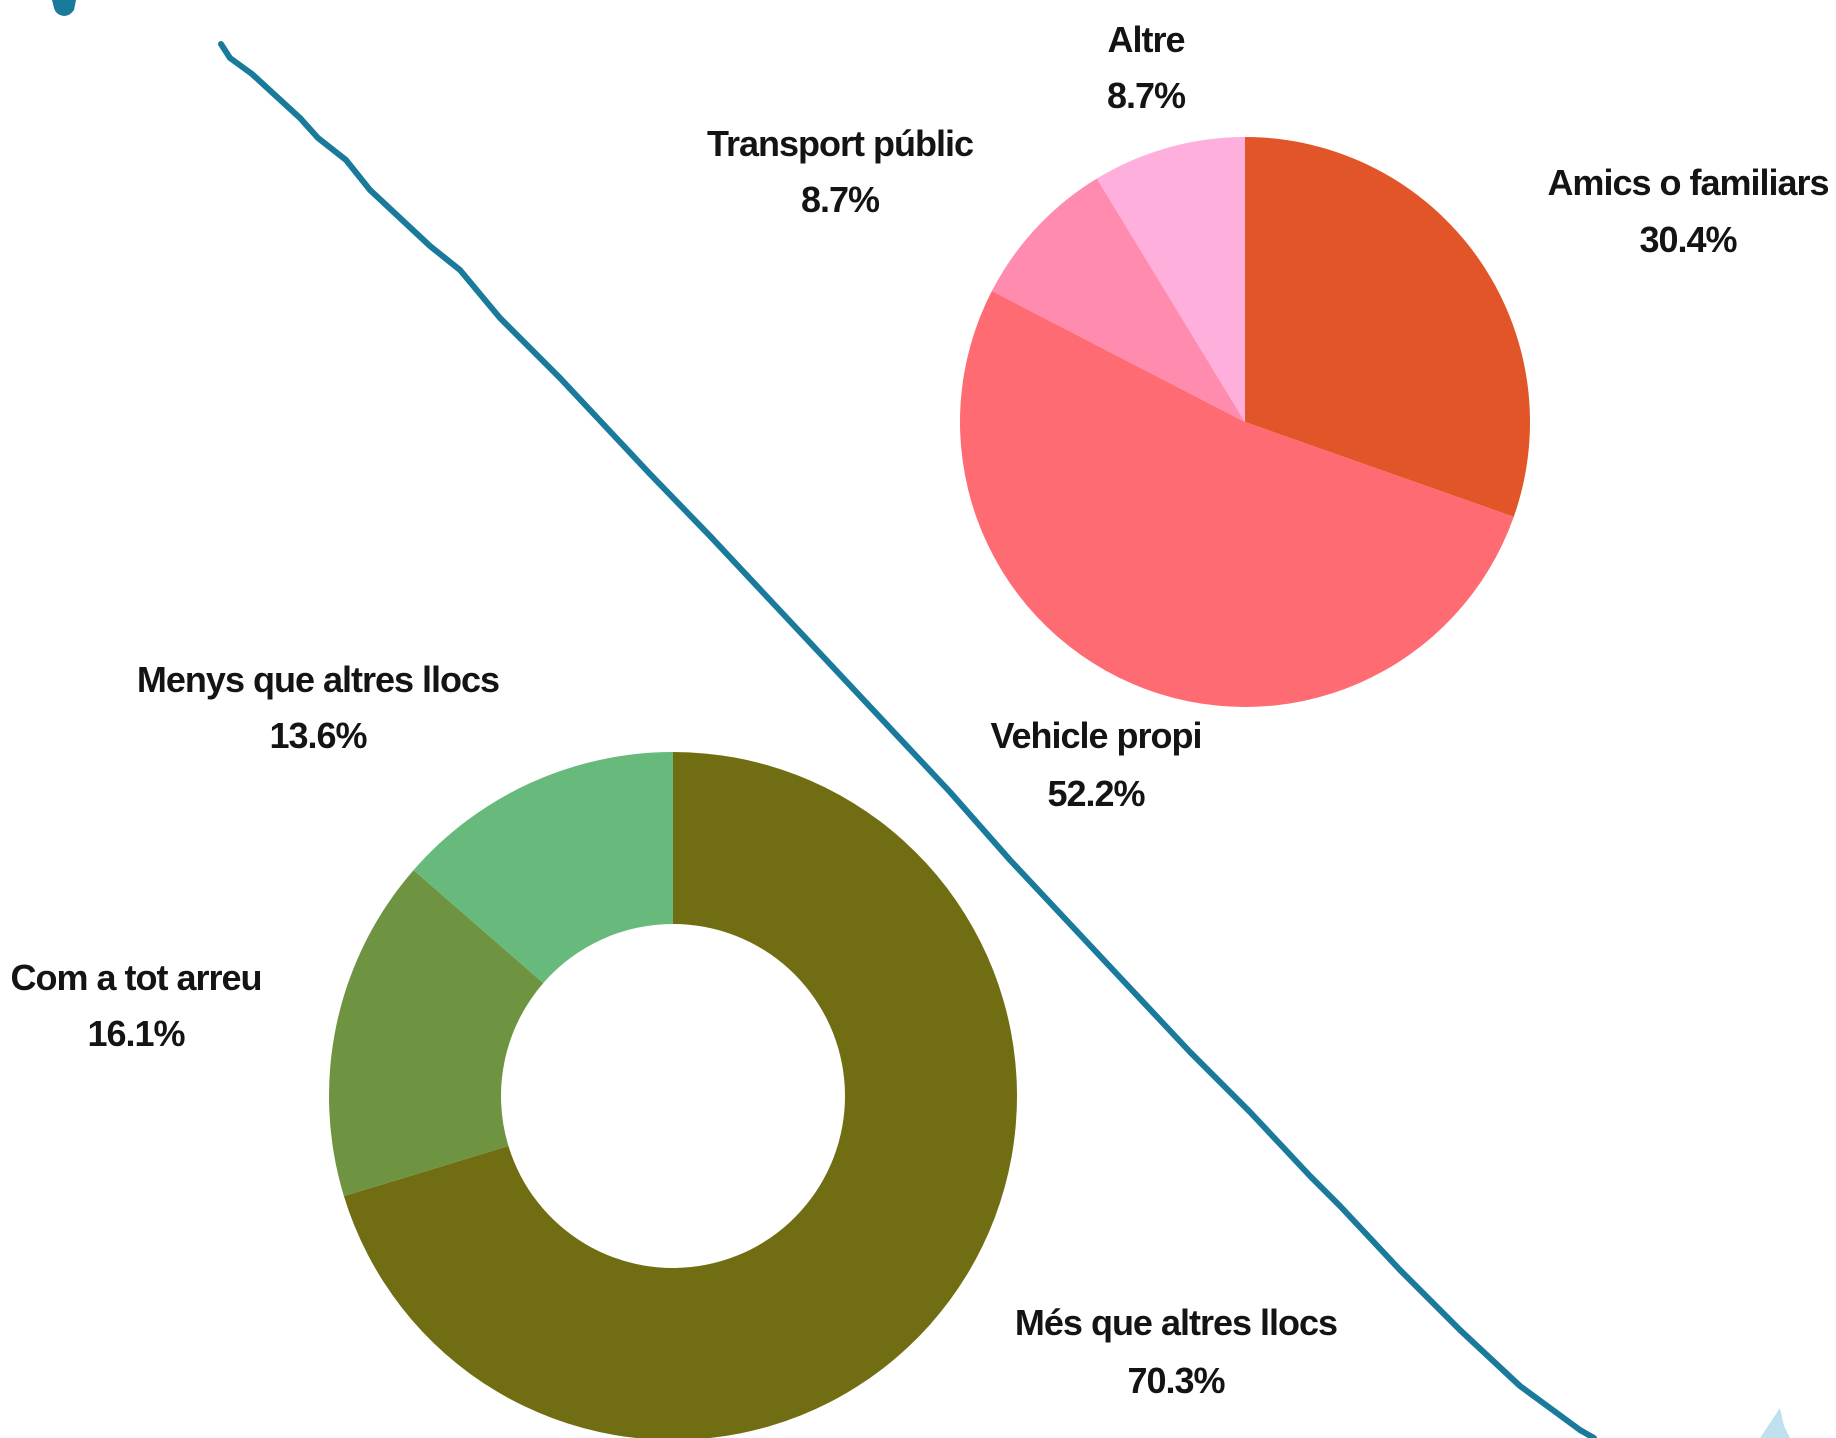 Image resolution: width=1836 pixels, height=1438 pixels. I want to click on pie-slice-vehicle-propi, so click(1237, 499).